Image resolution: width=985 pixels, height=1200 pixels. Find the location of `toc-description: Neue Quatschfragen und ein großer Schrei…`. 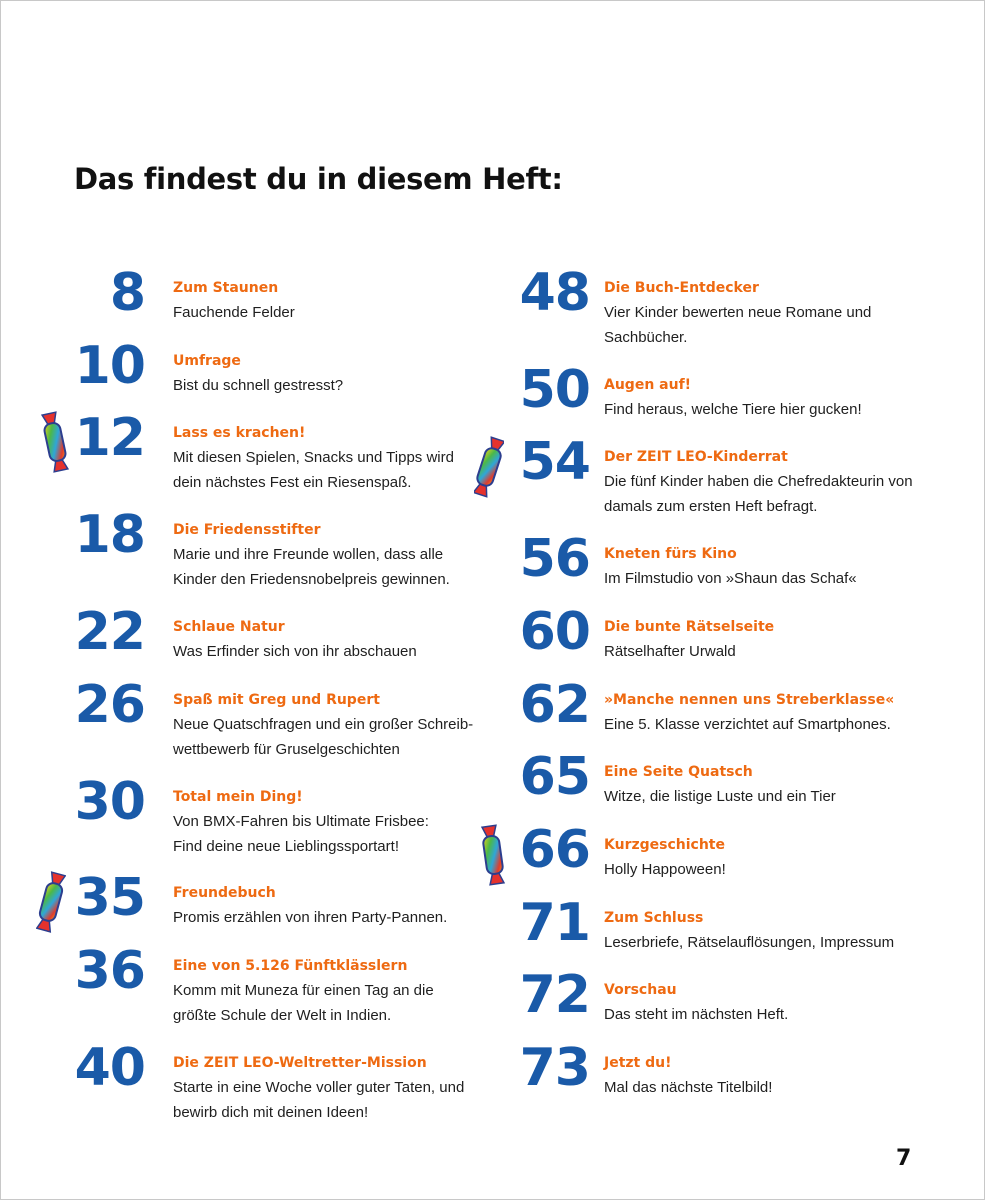

toc-description: Neue Quatschfragen und ein großer Schrei… is located at coordinates (323, 737).